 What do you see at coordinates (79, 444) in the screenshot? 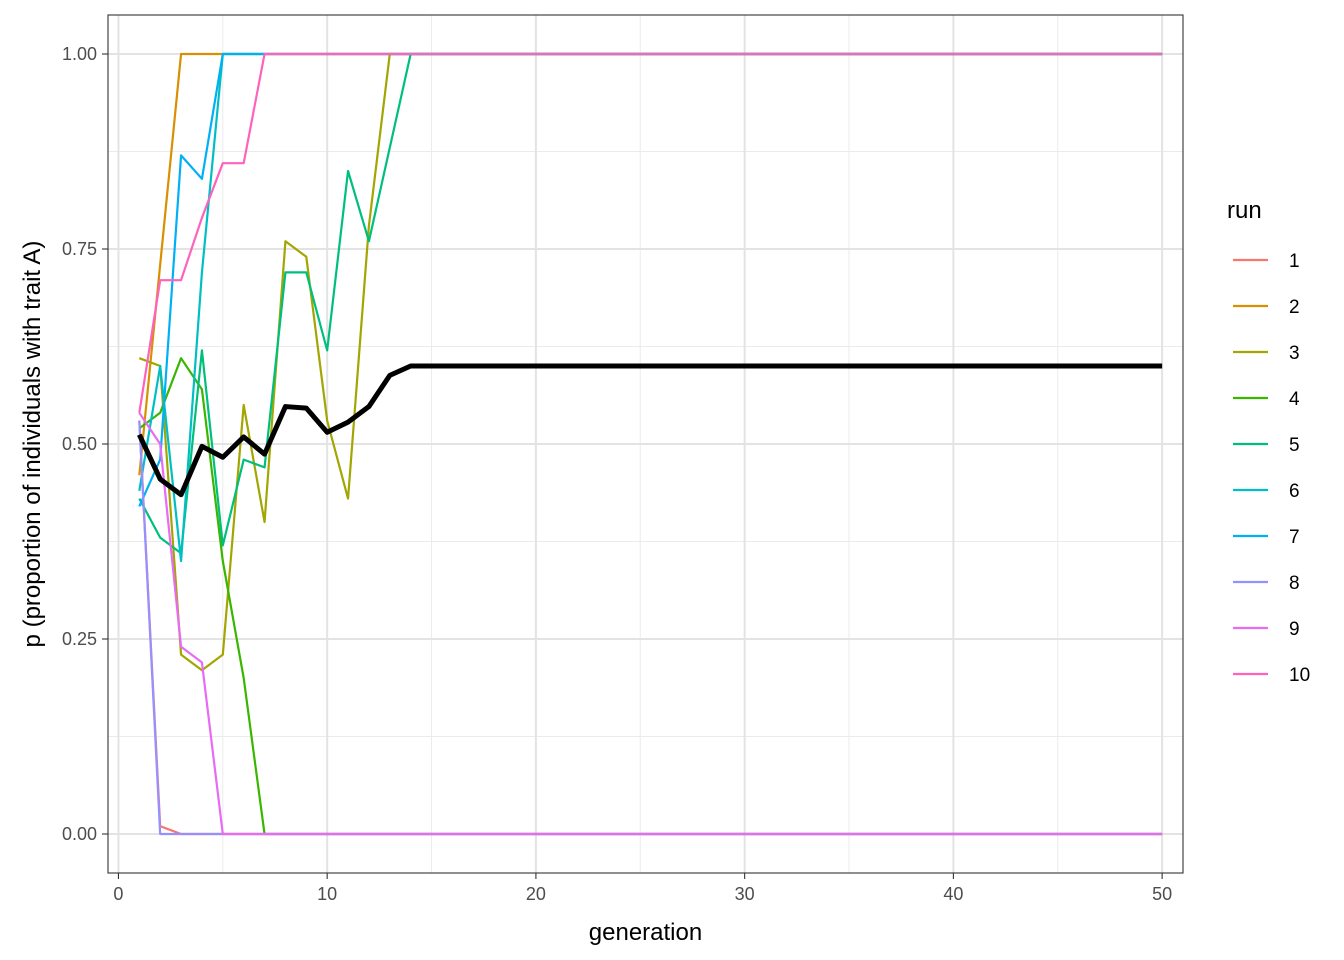
I see `y-tick-label: 0.50` at bounding box center [79, 444].